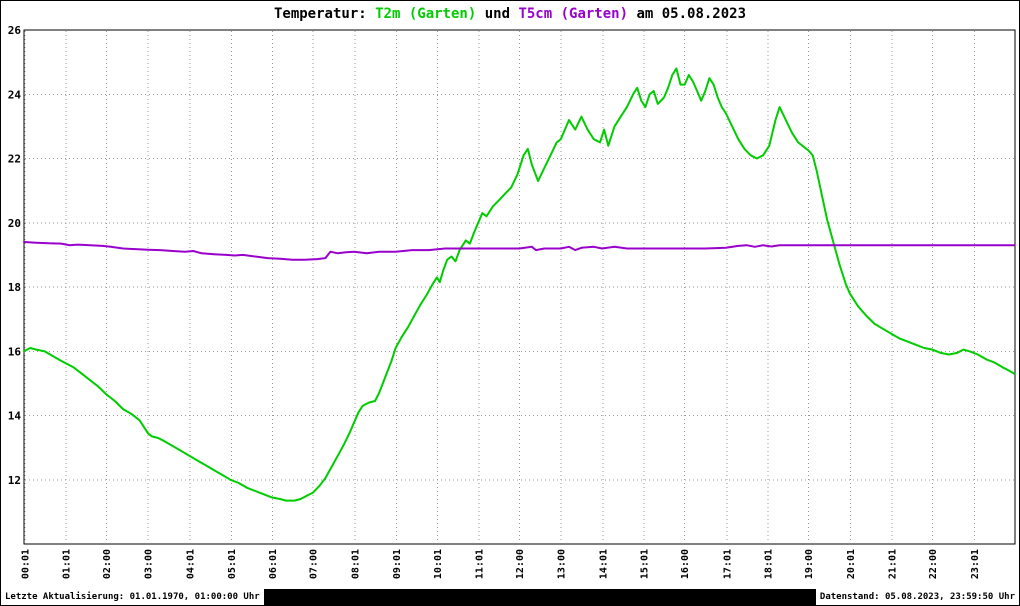 The image size is (1020, 606). I want to click on svg-text: 26, so click(15, 30).